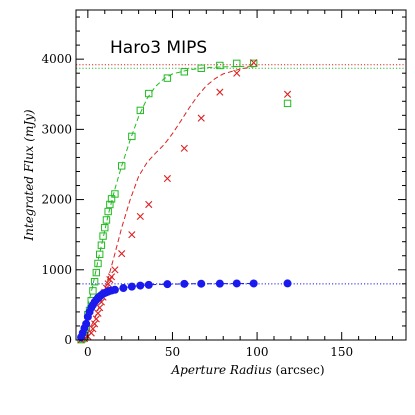 This screenshot has width=415, height=415. What do you see at coordinates (56, 200) in the screenshot?
I see `y-tick-label-2000: 2000` at bounding box center [56, 200].